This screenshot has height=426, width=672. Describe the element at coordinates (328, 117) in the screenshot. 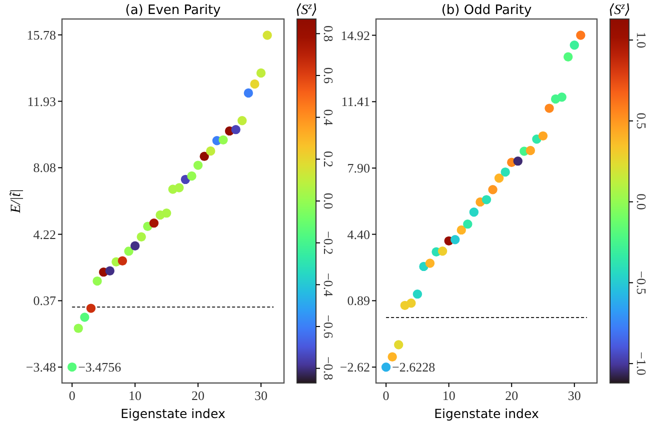

I see `color-bar-label: 0.4` at that location.